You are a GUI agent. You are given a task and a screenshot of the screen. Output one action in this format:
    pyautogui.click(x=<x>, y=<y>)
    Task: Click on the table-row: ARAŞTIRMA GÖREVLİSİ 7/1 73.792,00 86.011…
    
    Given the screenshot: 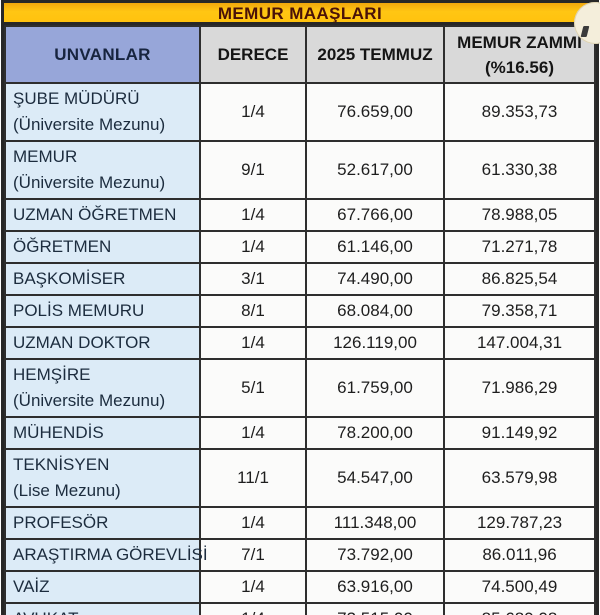 What is the action you would take?
    pyautogui.click(x=300, y=555)
    